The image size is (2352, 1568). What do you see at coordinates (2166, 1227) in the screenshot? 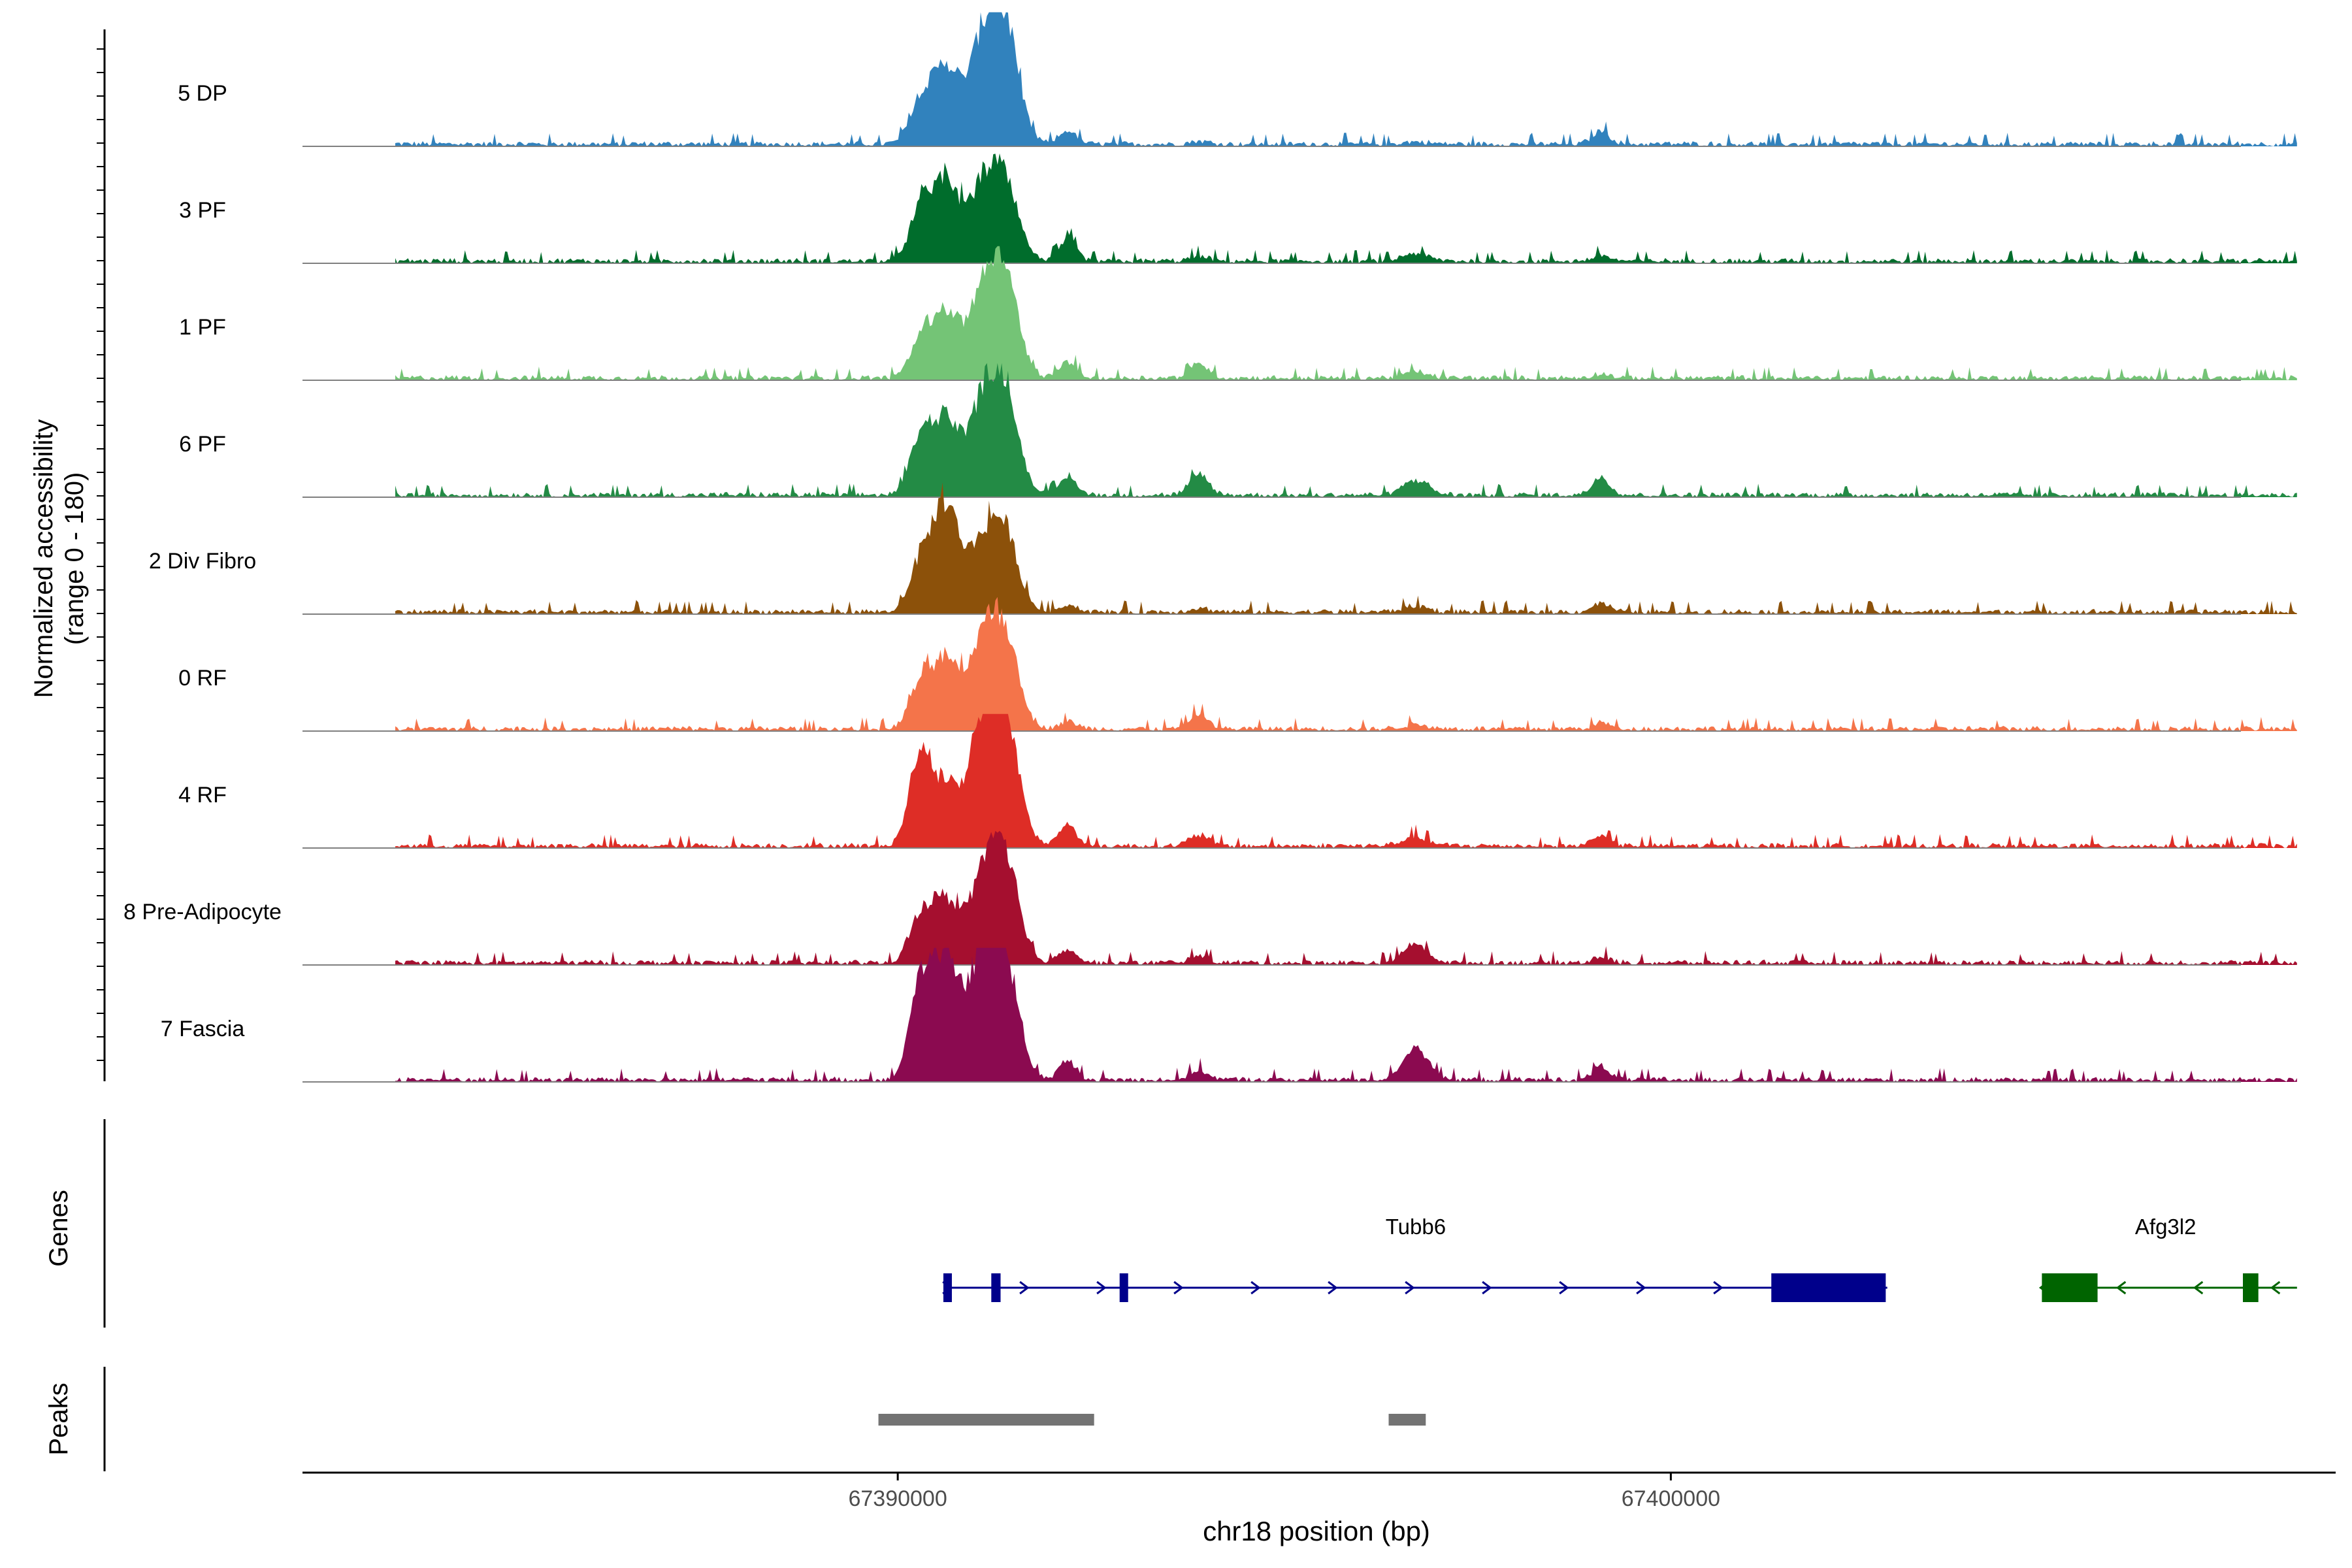
I see `gene-label: Afg3l2` at bounding box center [2166, 1227].